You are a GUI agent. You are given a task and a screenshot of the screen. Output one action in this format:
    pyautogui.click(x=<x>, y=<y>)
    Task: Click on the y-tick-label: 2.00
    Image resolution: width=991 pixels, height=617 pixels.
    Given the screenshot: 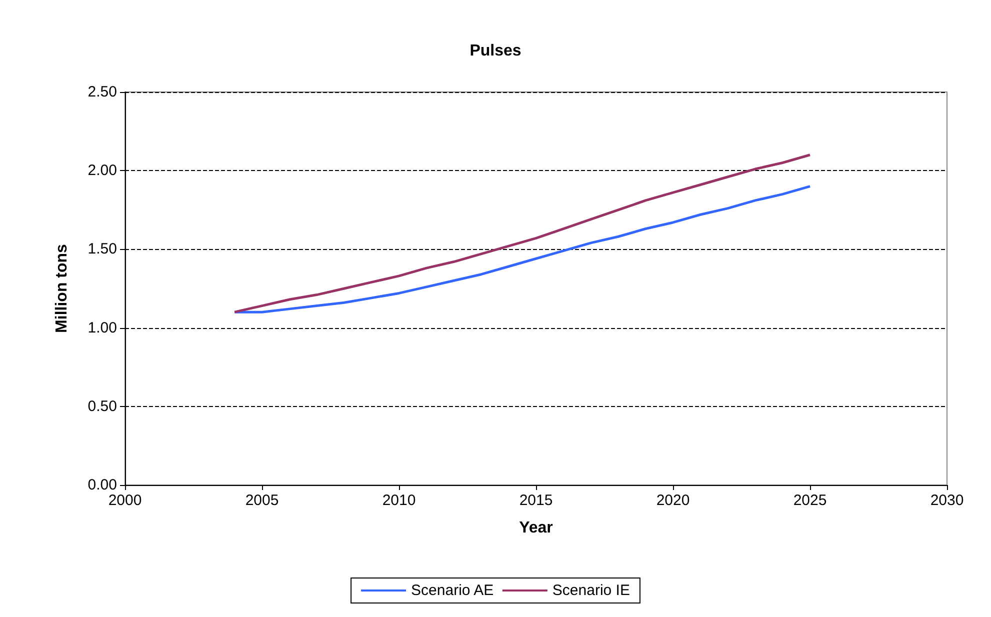 What is the action you would take?
    pyautogui.click(x=102, y=171)
    